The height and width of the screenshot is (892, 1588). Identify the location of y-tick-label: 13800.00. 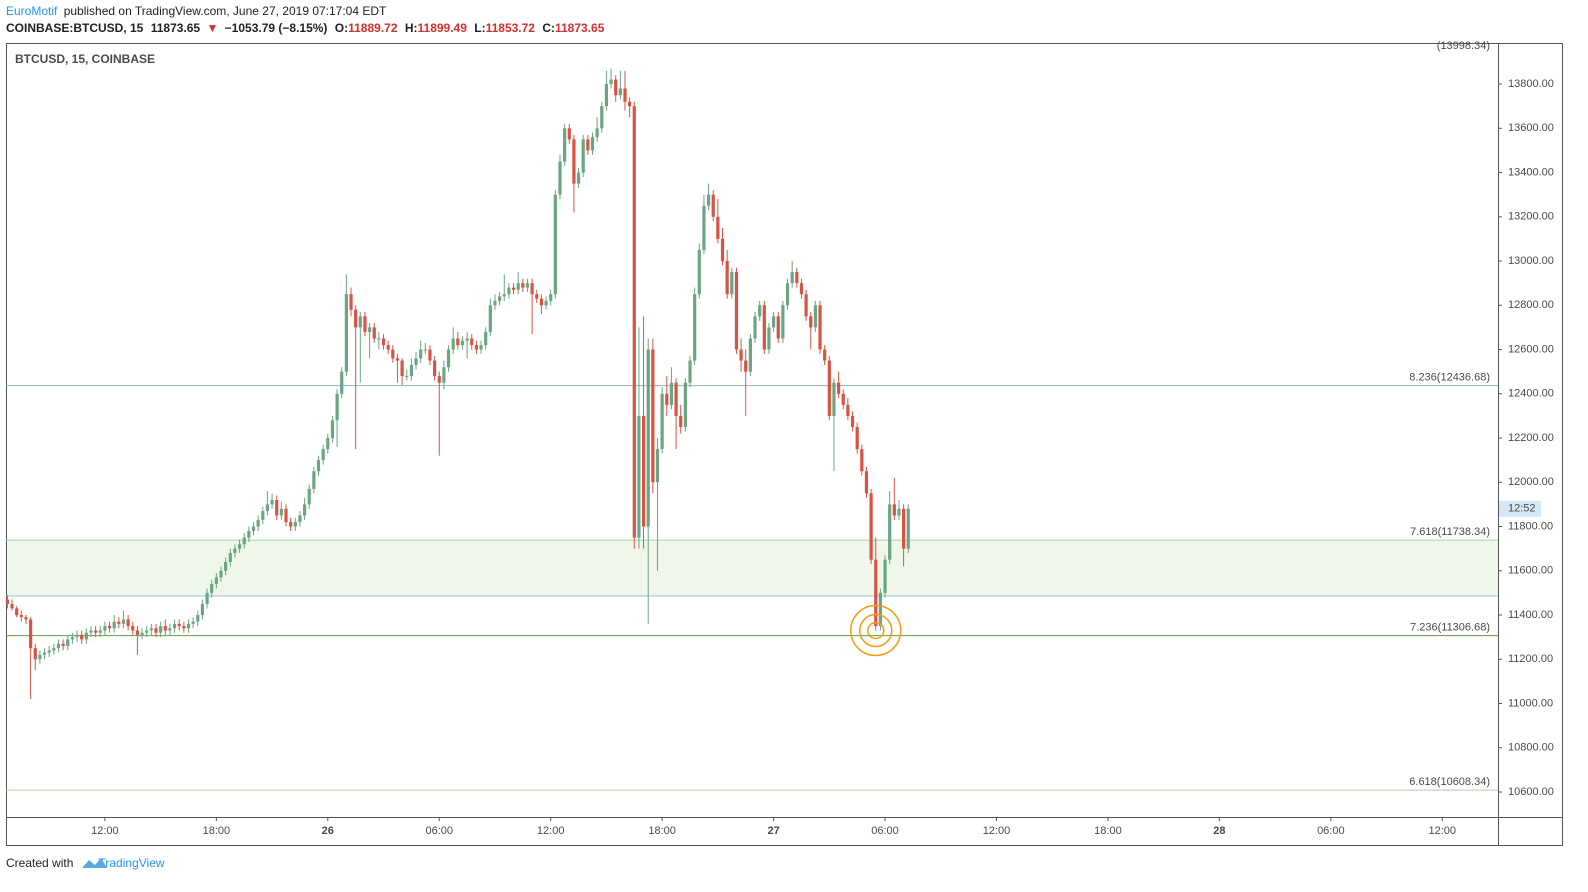
(1531, 84).